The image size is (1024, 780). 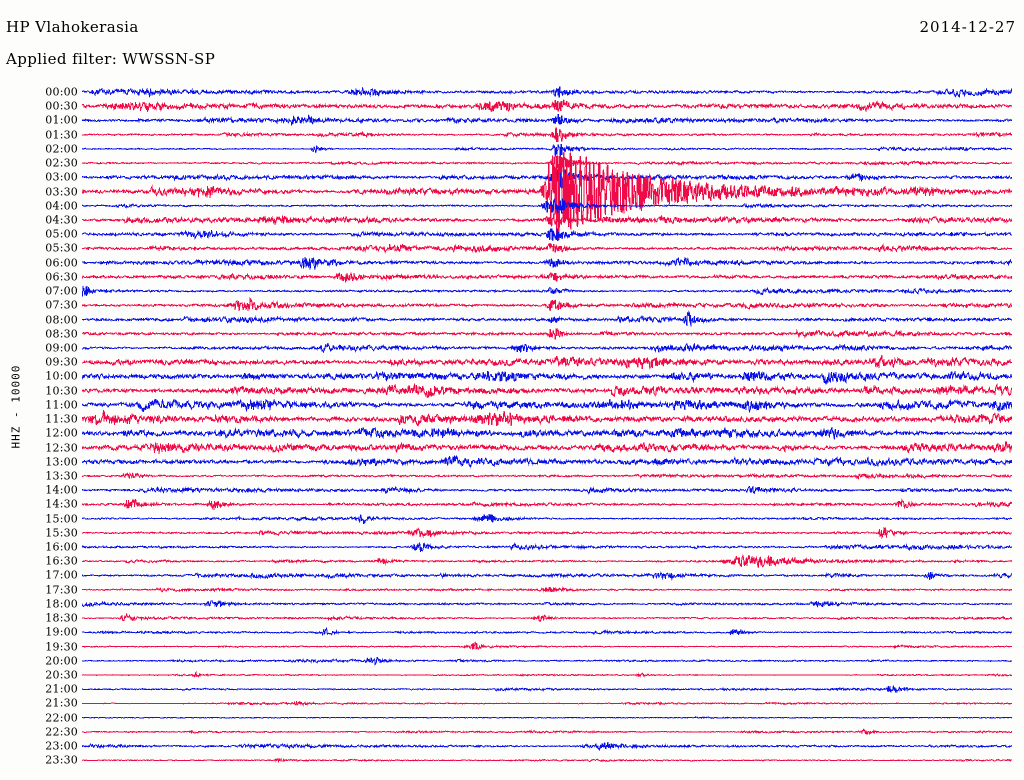 What do you see at coordinates (61, 519) in the screenshot?
I see `time-axis-label: 15:00` at bounding box center [61, 519].